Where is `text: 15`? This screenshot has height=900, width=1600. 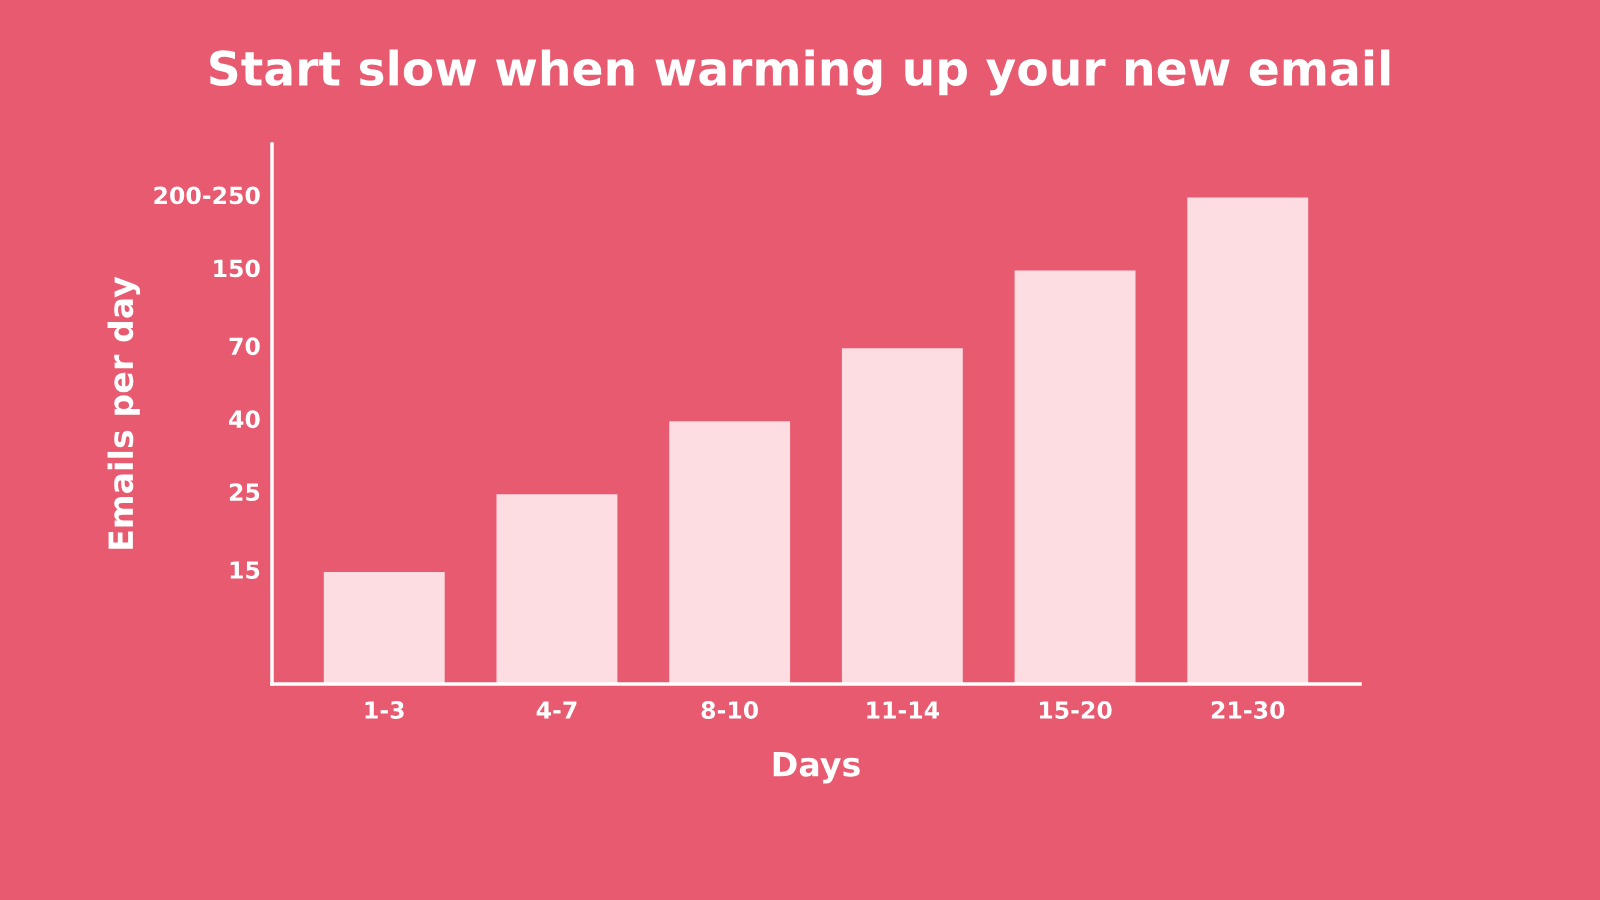 text: 15 is located at coordinates (245, 570).